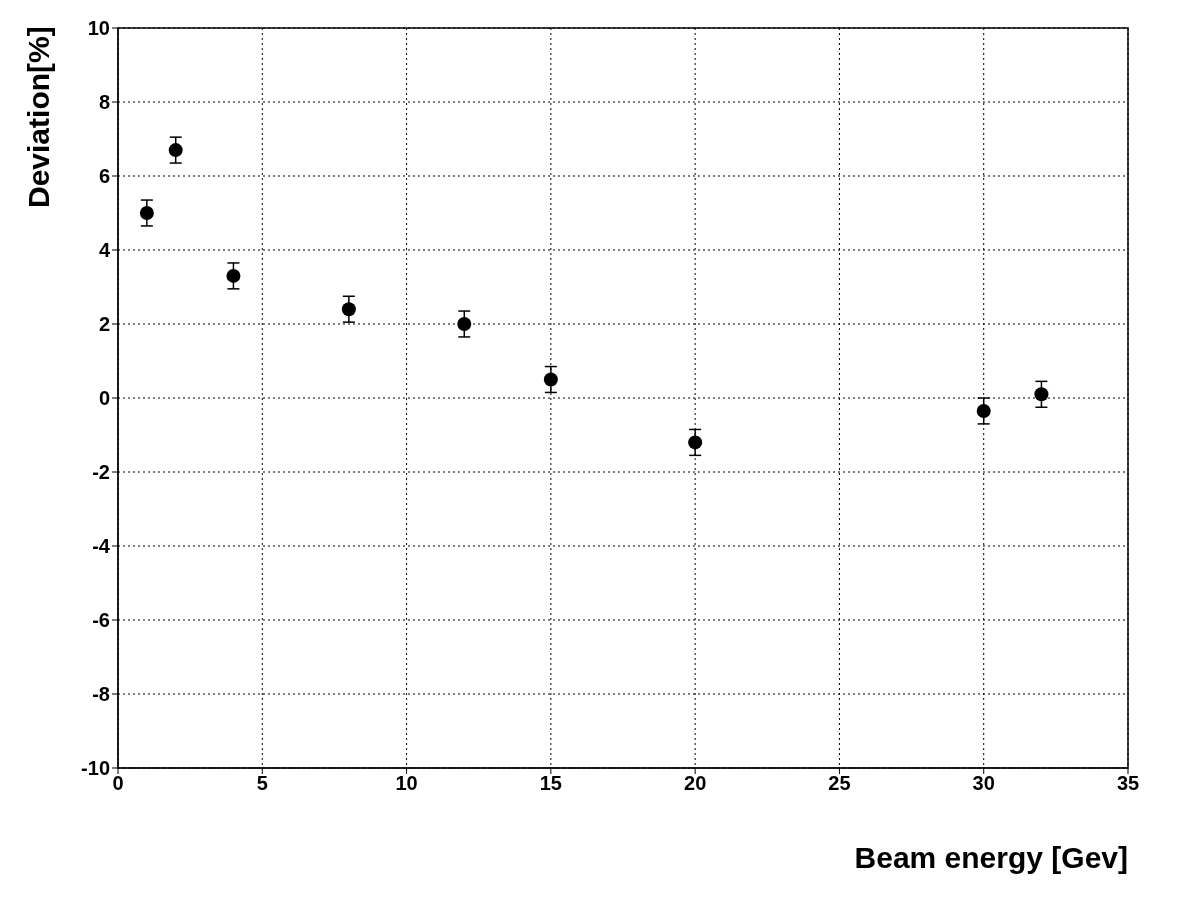  What do you see at coordinates (983, 783) in the screenshot?
I see `x-tick-label: 30` at bounding box center [983, 783].